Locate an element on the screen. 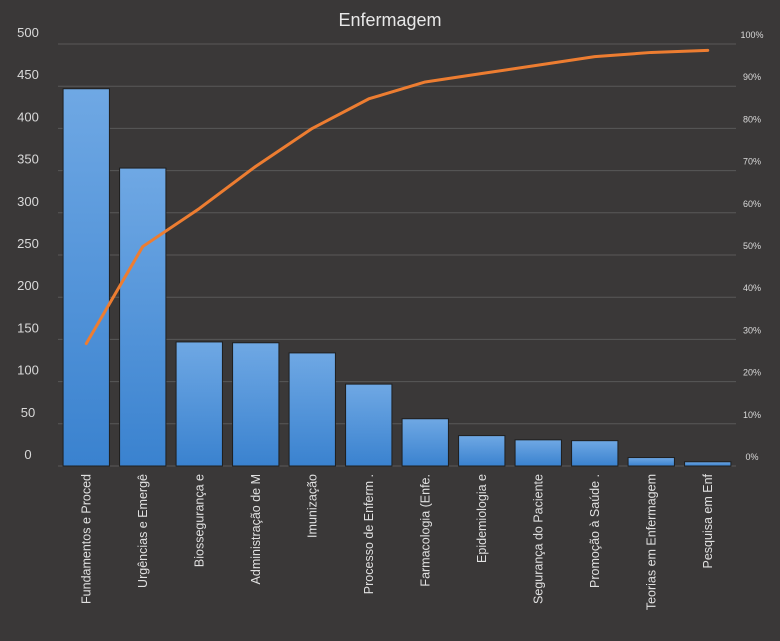 The image size is (780, 641). secondary-y-axis: 100% 90% 80% 70% 60% 50% 40% 30% 20% 10% 0% is located at coordinates (751, 246).